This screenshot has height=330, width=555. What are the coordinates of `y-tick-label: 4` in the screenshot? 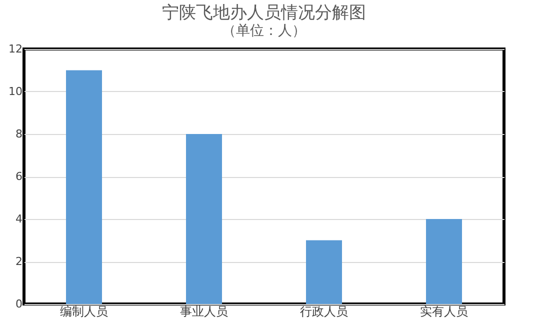 It's located at (19, 219).